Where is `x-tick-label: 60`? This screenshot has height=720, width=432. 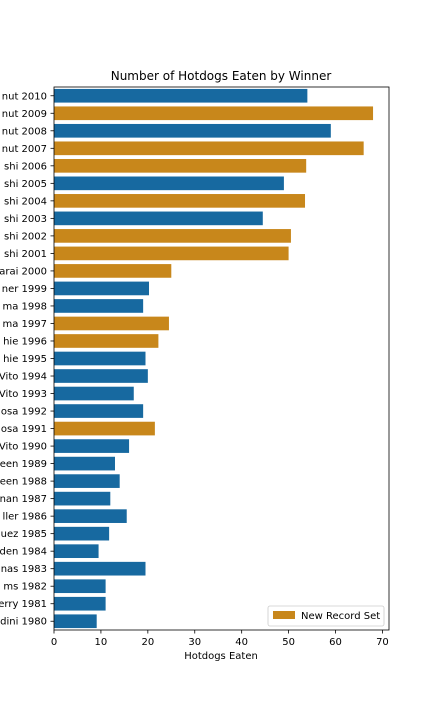
x-tick-label: 60 is located at coordinates (335, 642).